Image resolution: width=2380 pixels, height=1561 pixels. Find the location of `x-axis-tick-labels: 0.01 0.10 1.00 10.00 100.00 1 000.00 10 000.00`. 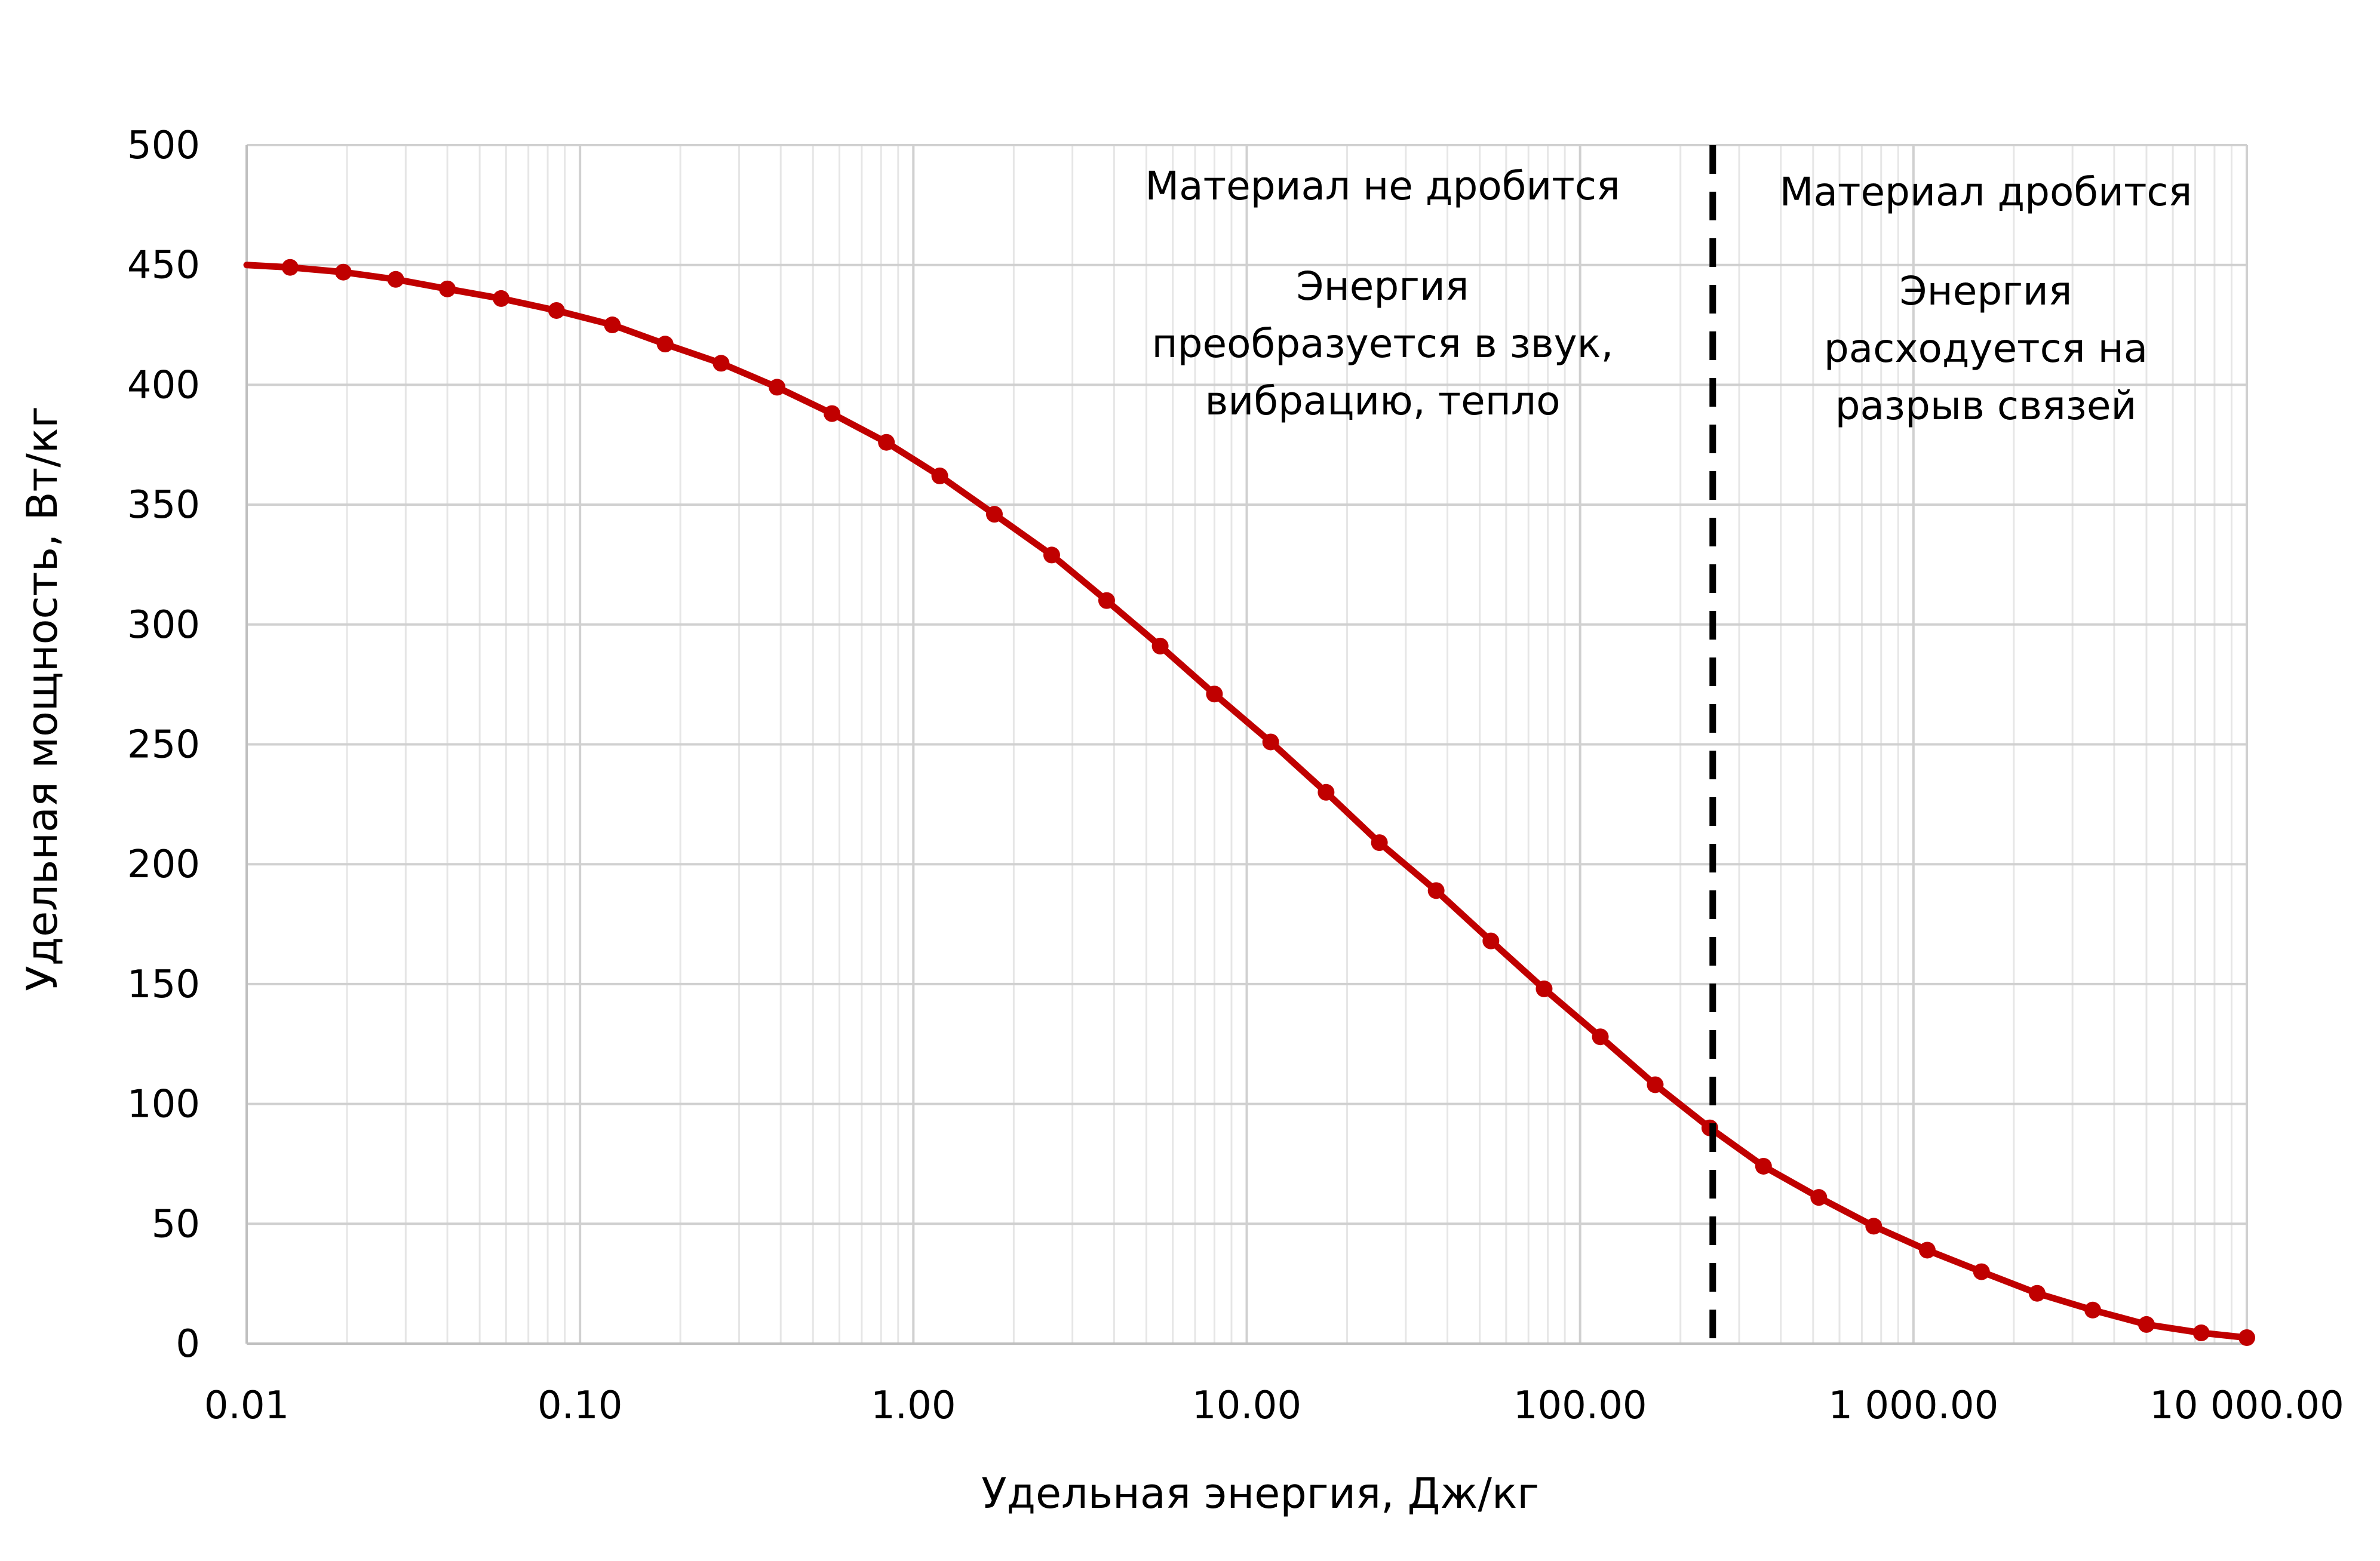

x-axis-tick-labels: 0.01 0.10 1.00 10.00 100.00 1 000.00 10 000.00 is located at coordinates (1274, 1406).